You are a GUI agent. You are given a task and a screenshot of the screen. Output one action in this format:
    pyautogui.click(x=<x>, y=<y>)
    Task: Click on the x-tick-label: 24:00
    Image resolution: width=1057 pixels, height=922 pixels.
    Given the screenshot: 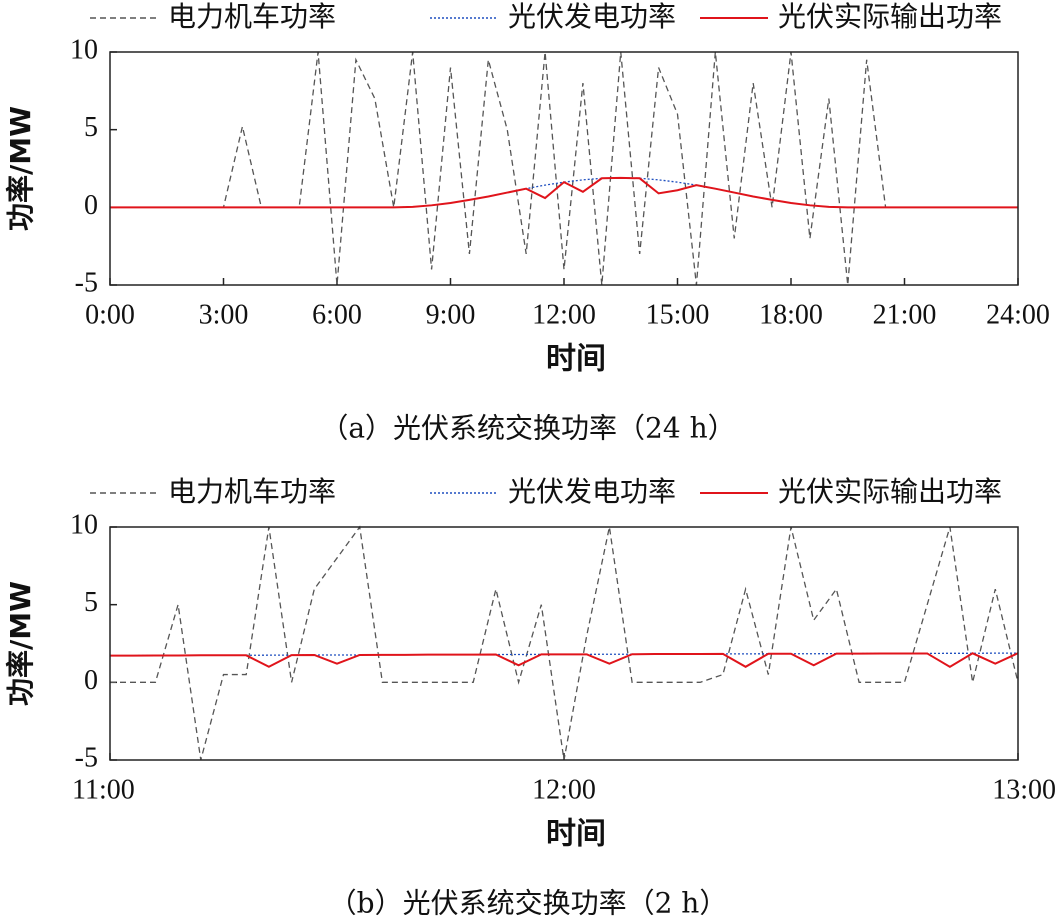 What is the action you would take?
    pyautogui.click(x=1018, y=314)
    